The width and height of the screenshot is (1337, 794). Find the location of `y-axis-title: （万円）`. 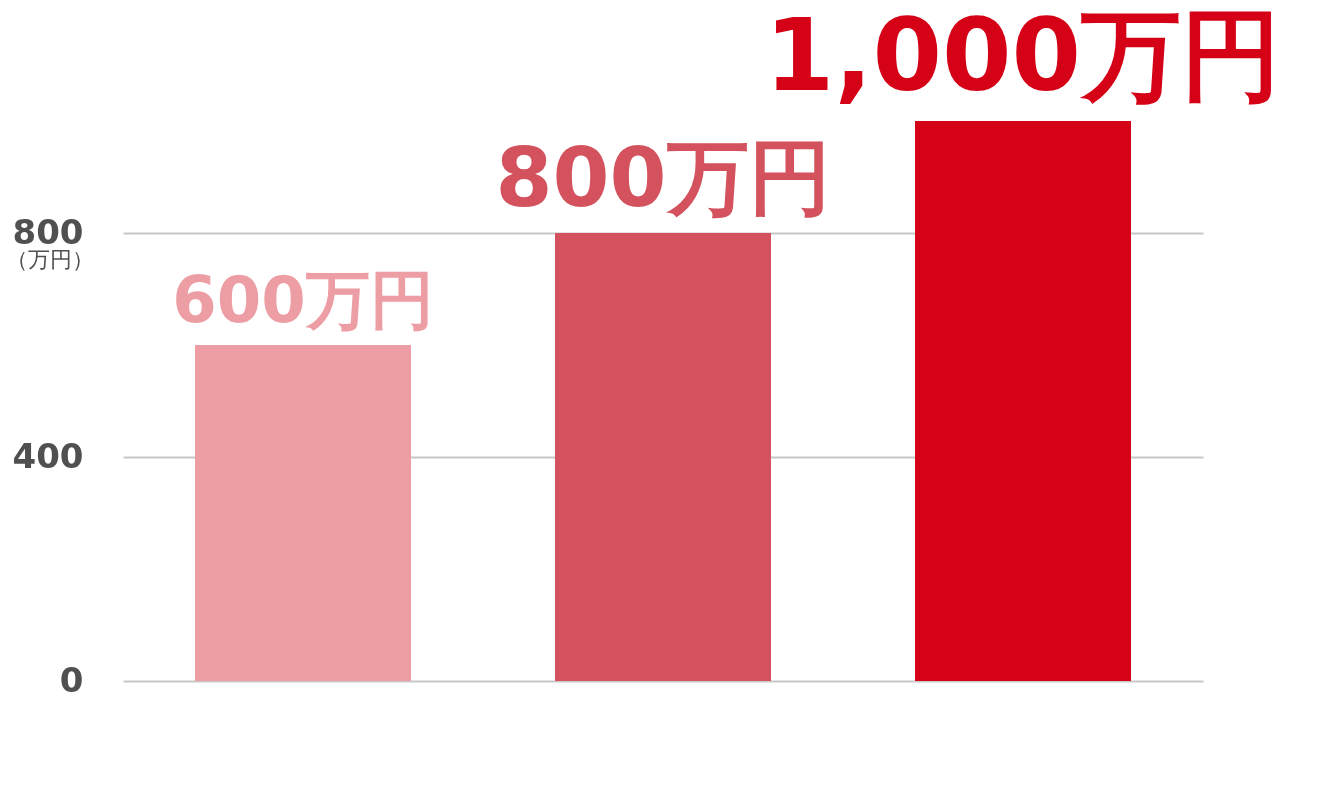

y-axis-title: （万円） is located at coordinates (49, 259).